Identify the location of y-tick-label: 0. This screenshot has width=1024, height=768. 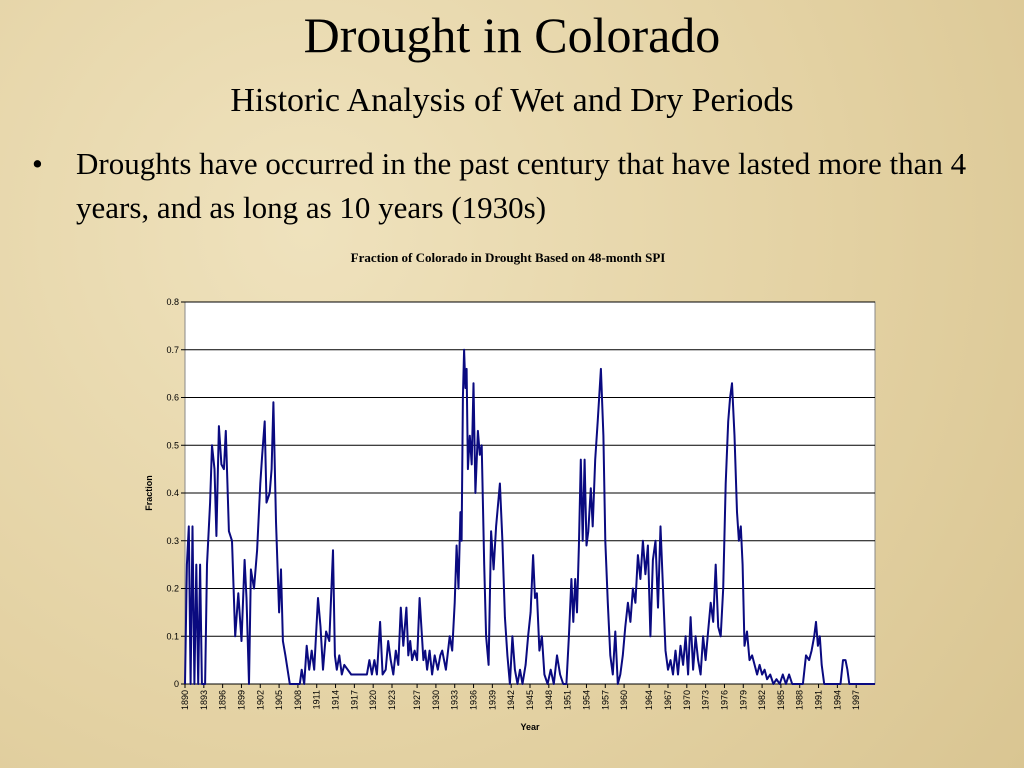
(176, 684).